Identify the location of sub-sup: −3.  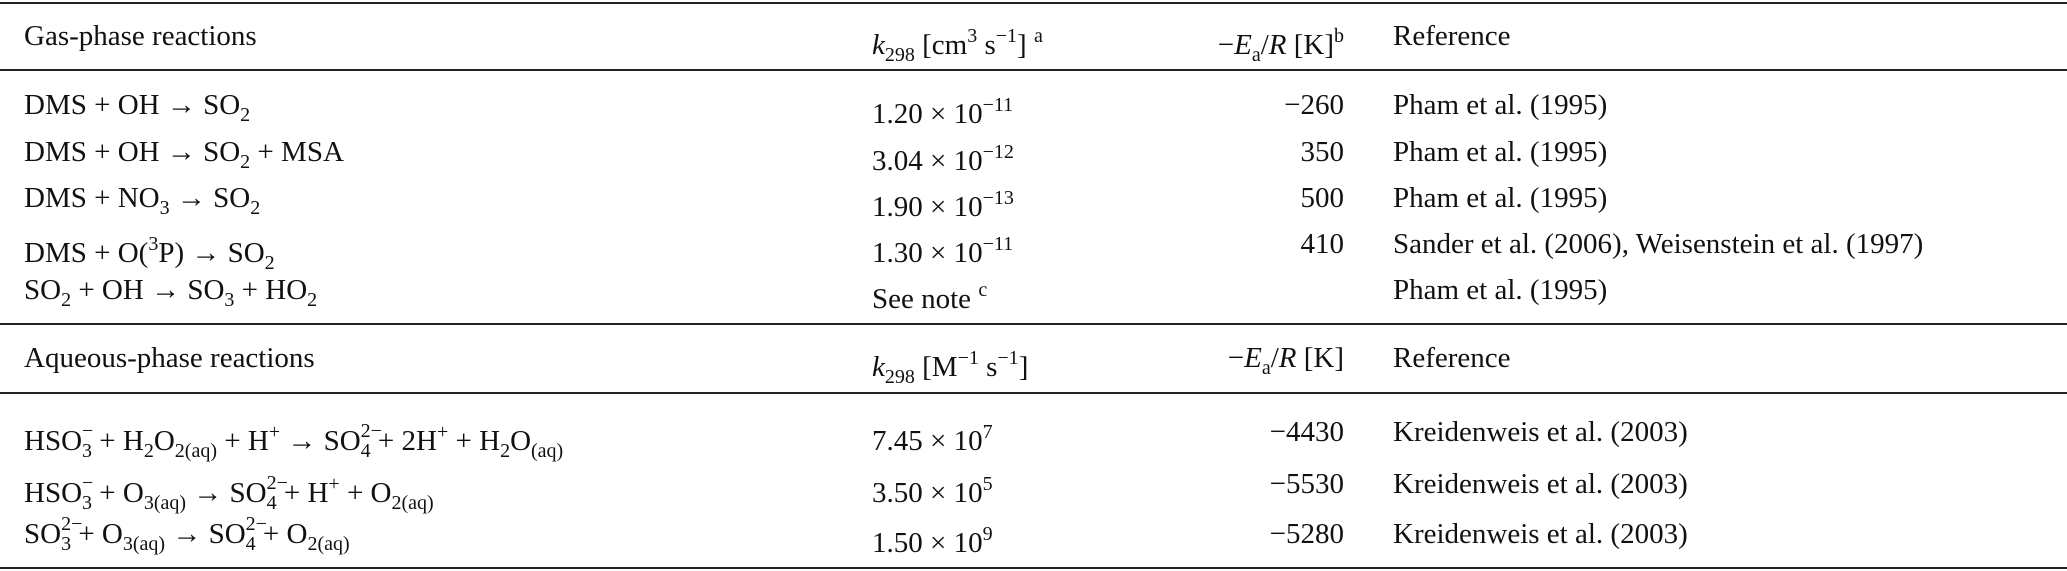
(87, 441).